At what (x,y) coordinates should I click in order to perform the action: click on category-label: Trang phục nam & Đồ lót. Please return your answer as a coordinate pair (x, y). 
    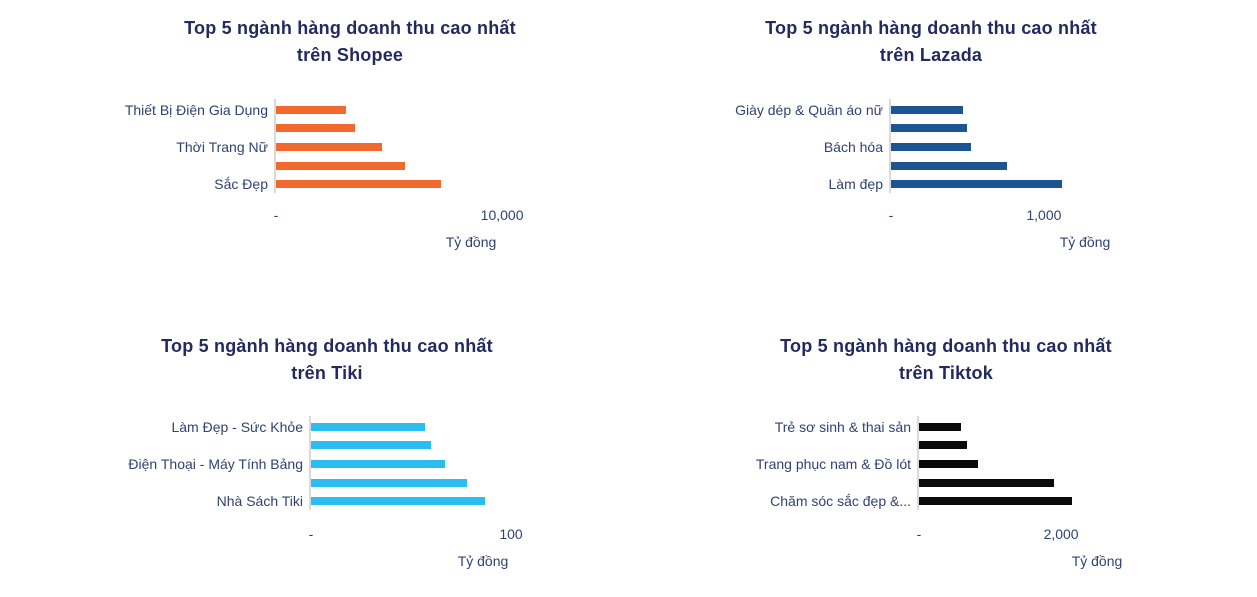
    Looking at the image, I should click on (833, 463).